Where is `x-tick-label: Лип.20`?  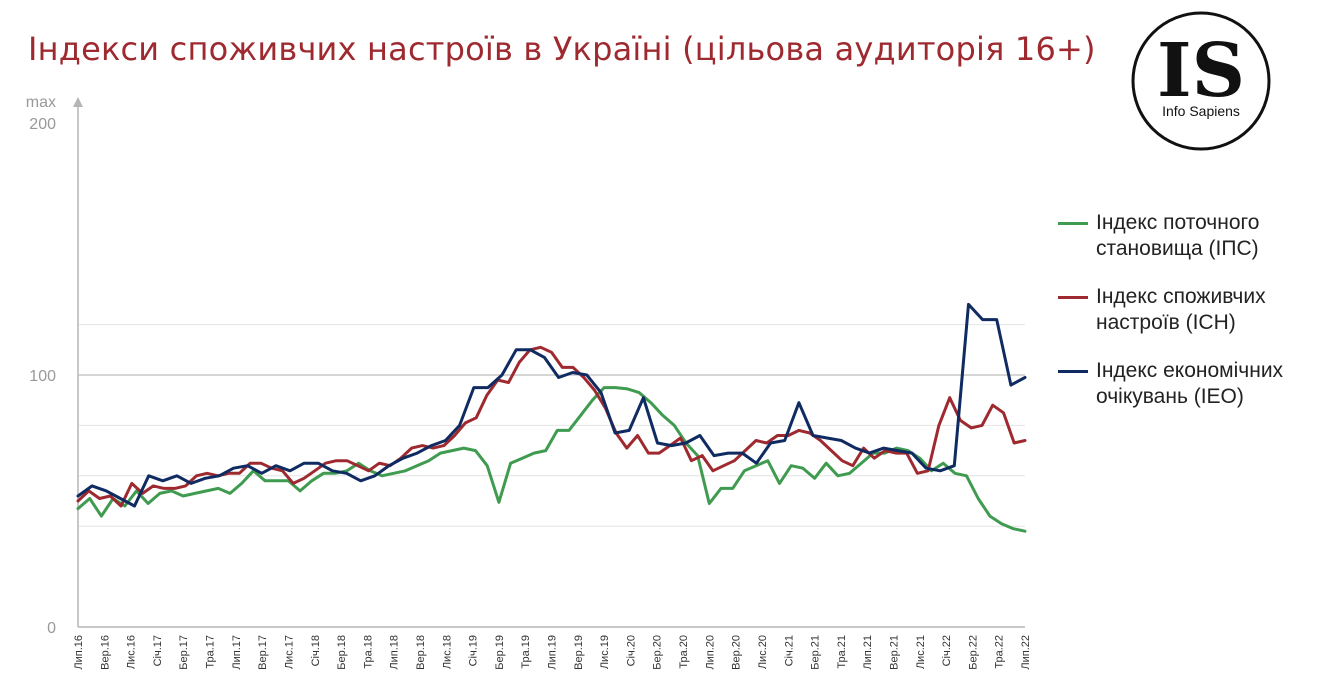
x-tick-label: Лип.20 is located at coordinates (710, 652).